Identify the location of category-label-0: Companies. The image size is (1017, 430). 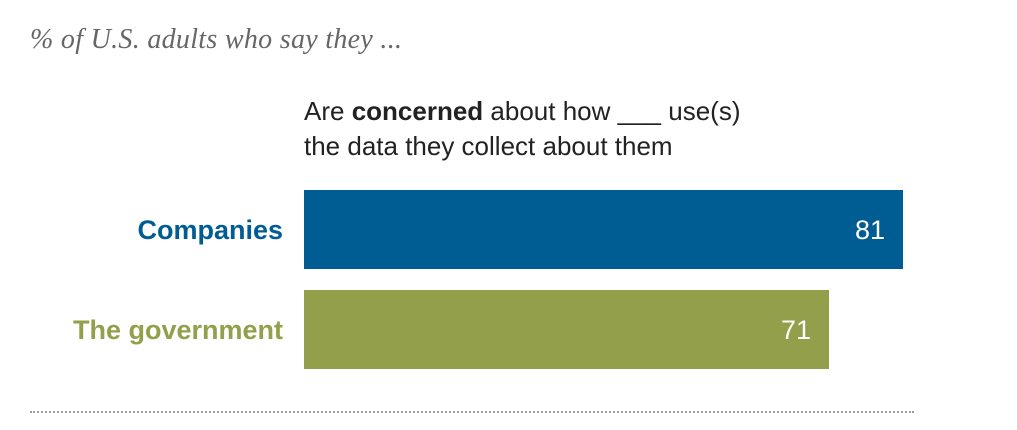
(210, 229).